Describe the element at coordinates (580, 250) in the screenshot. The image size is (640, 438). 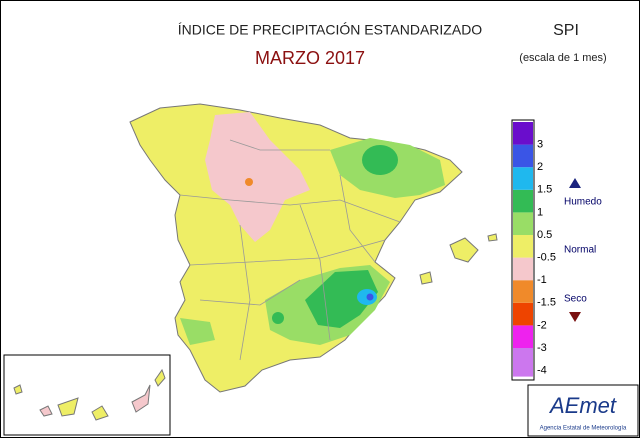
I see `normal-label: Normal` at that location.